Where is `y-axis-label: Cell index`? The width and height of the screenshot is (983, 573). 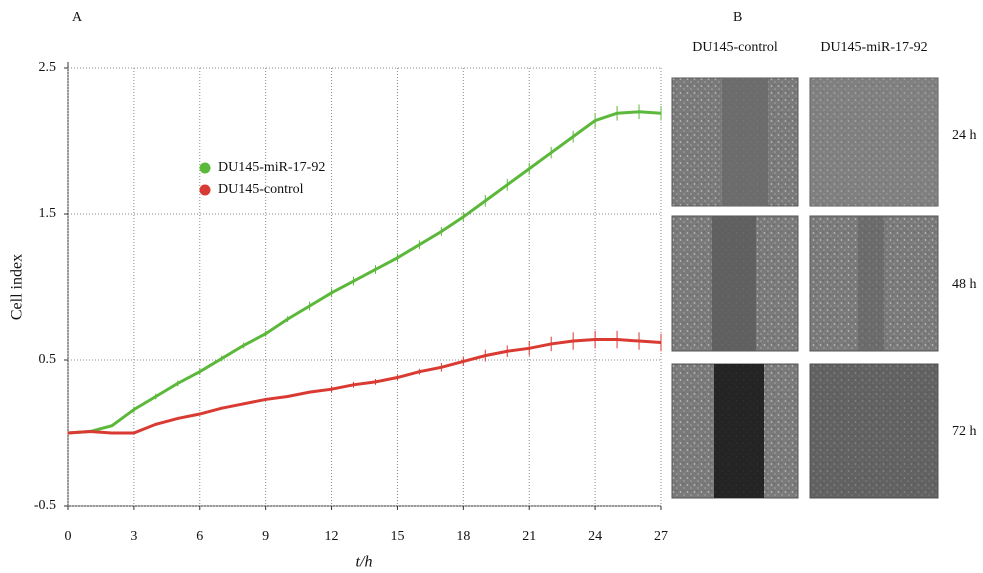 y-axis-label: Cell index is located at coordinates (17, 287).